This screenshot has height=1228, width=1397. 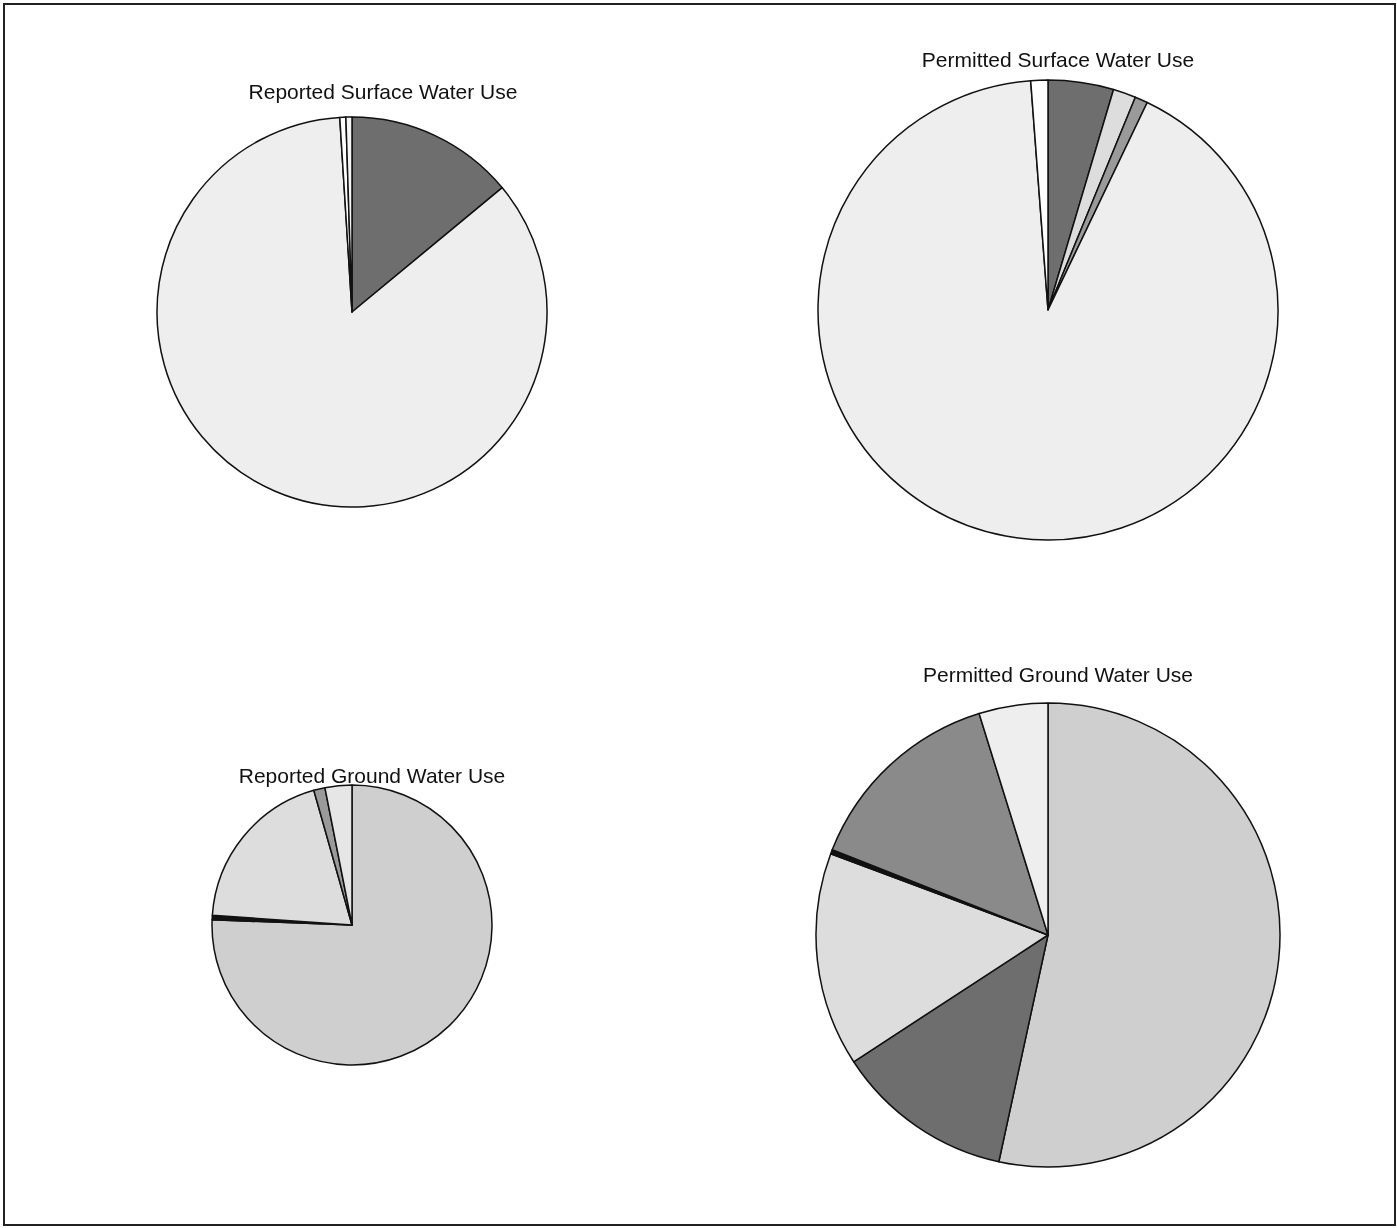 I want to click on chart-title: Reported Ground Water Use, so click(x=372, y=775).